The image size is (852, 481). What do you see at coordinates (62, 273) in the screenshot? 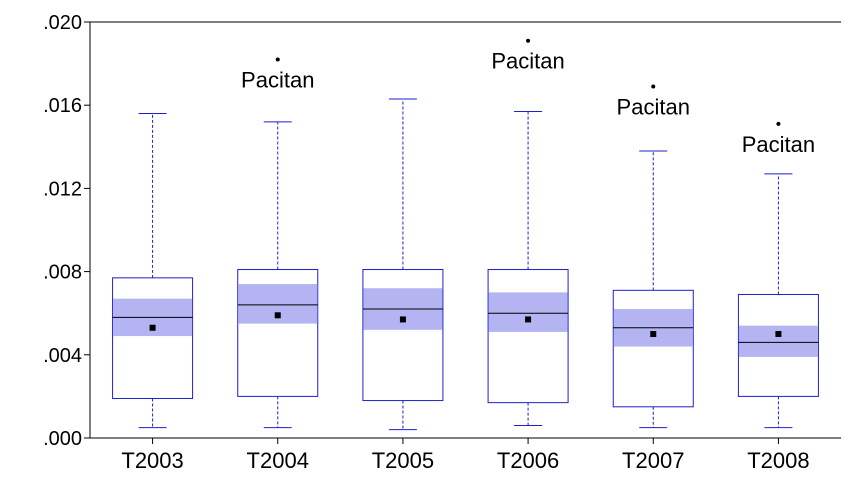
I see `y-tick-label: .008` at bounding box center [62, 273].